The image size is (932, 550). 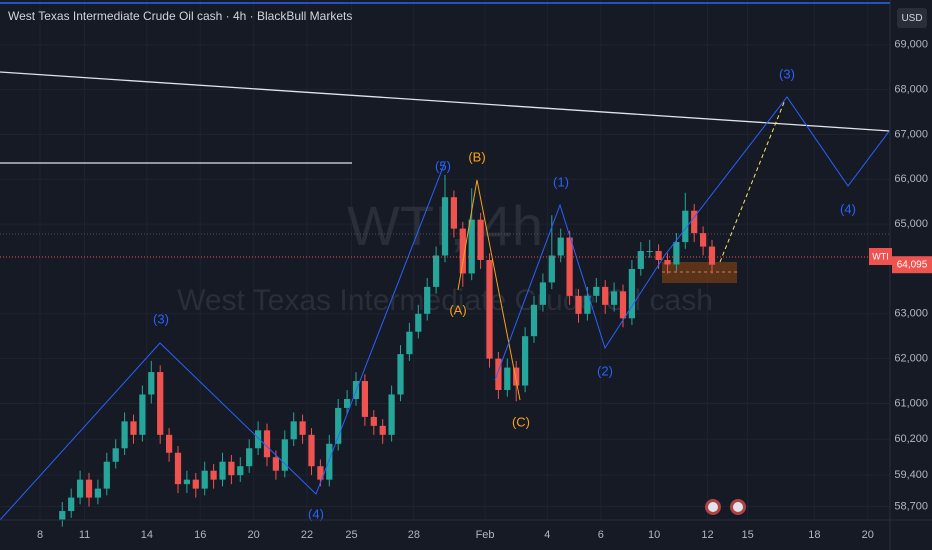 What do you see at coordinates (457, 309) in the screenshot?
I see `wave-label: (A)` at bounding box center [457, 309].